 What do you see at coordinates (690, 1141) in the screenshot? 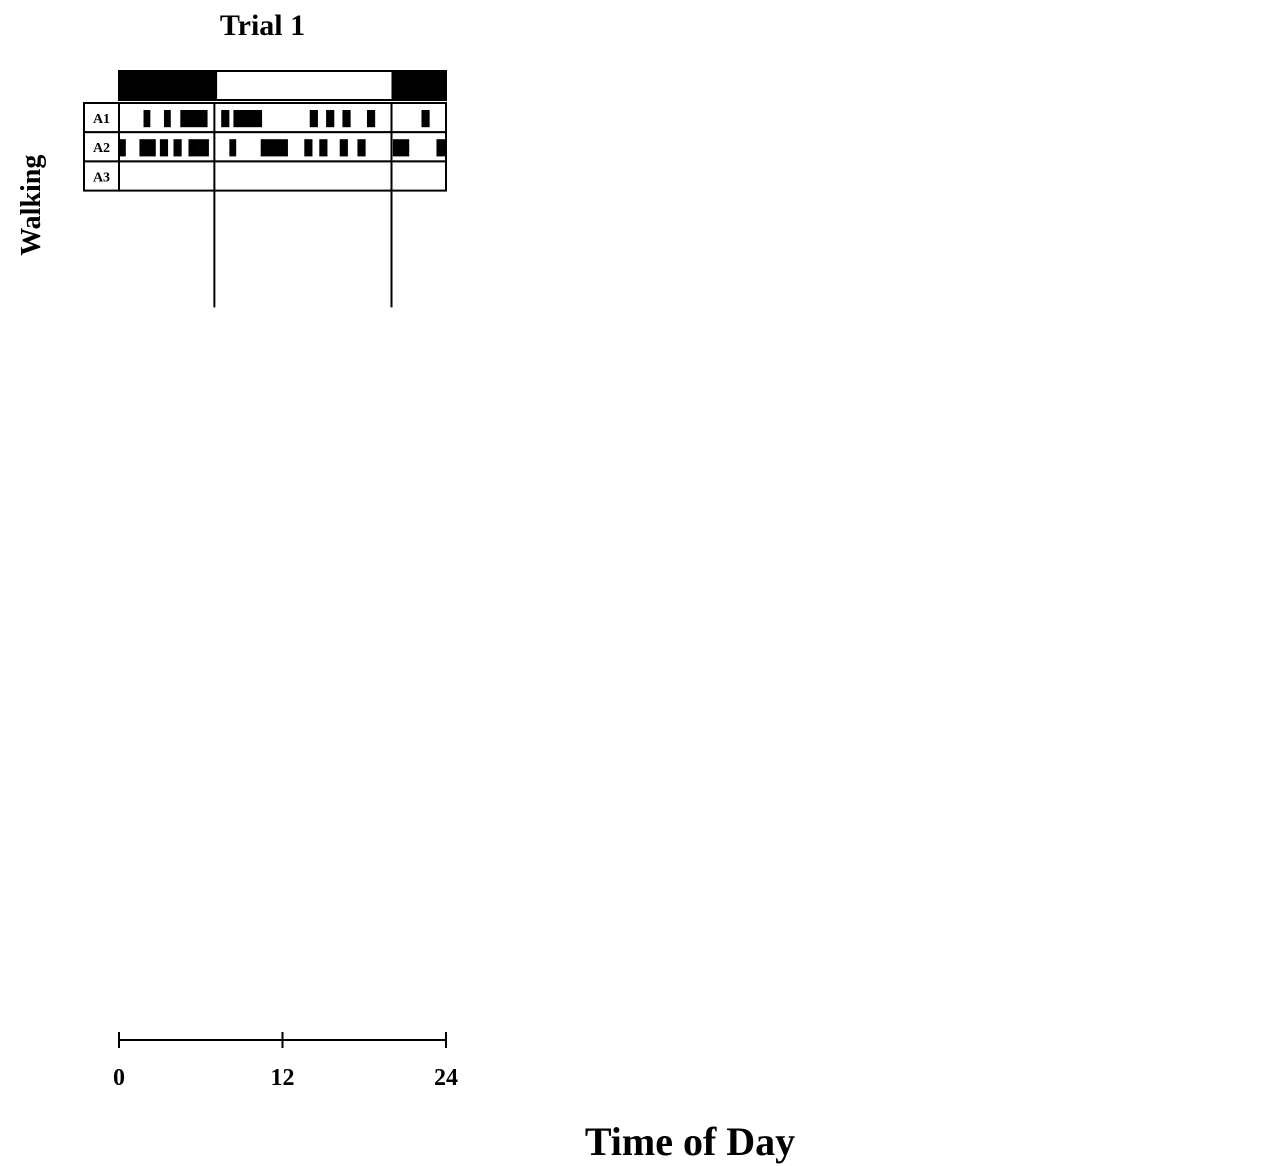
I see `x-axis-label: Time of Day` at bounding box center [690, 1141].